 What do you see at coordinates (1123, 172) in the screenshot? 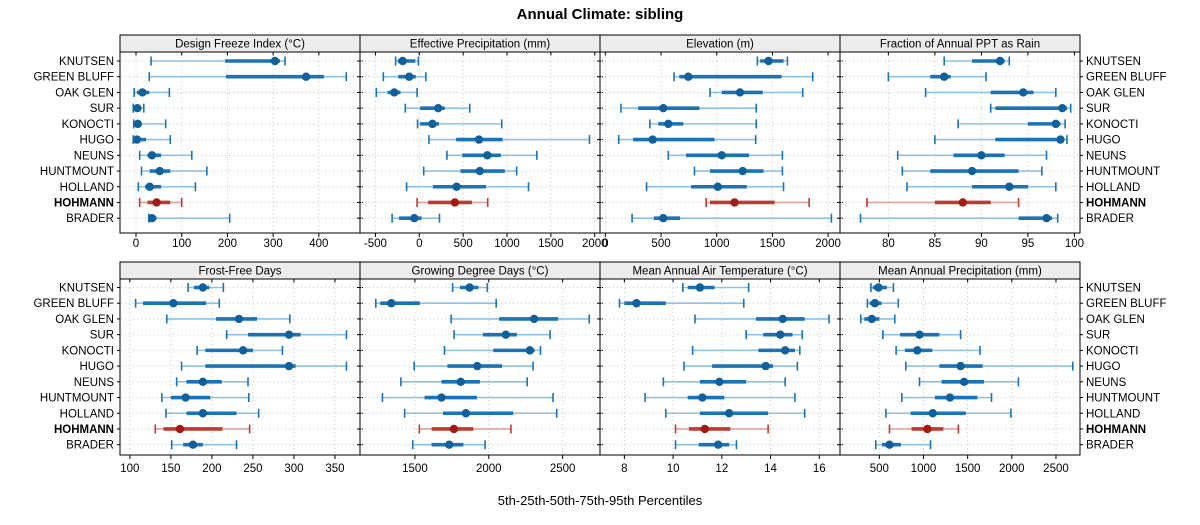
I see `site-label-right-huntmount: HUNTMOUNT` at bounding box center [1123, 172].